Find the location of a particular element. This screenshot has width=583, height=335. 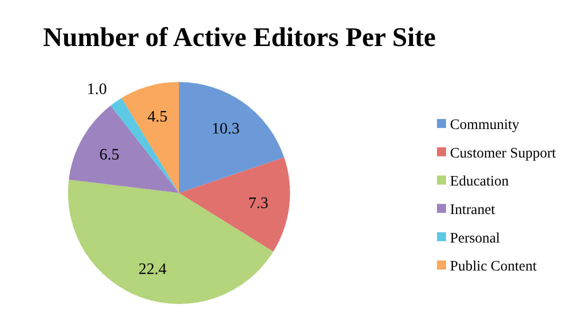

data-label: 6.5 is located at coordinates (109, 155).